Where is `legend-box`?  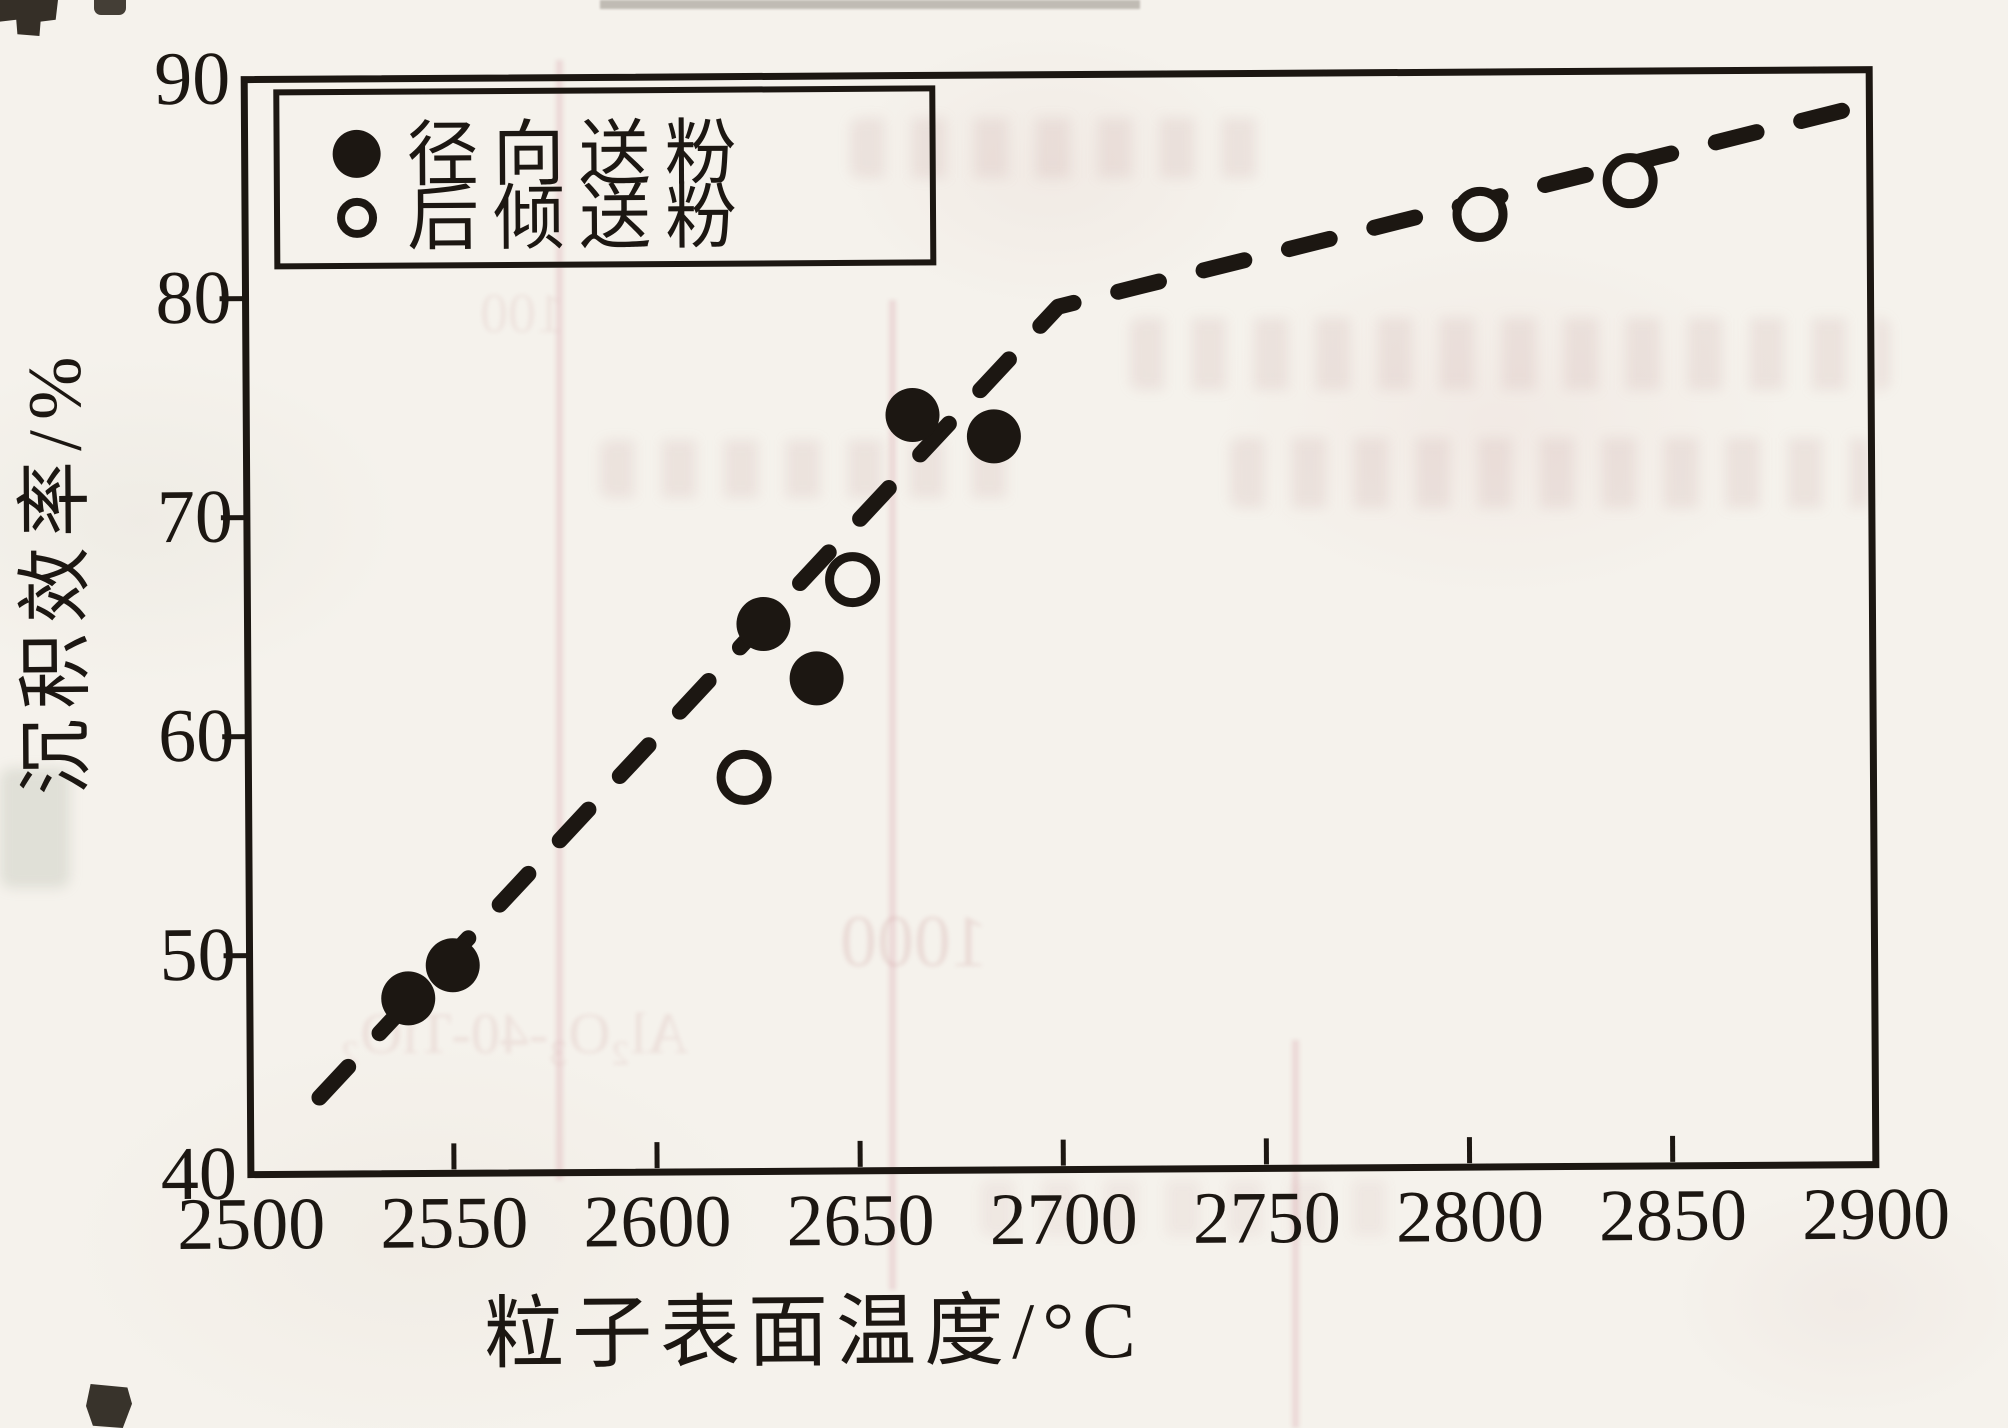 legend-box is located at coordinates (605, 177).